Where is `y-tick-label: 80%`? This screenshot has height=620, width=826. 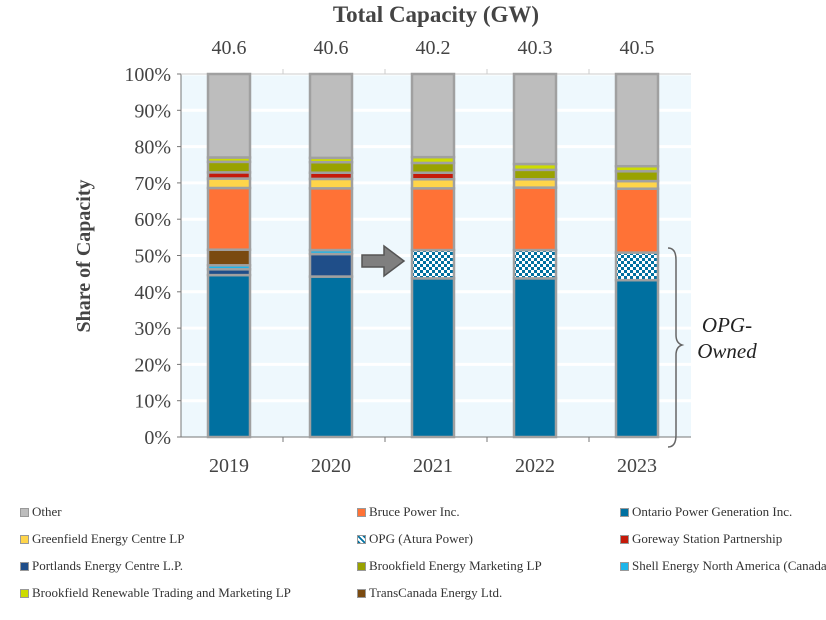 y-tick-label: 80% is located at coordinates (152, 148).